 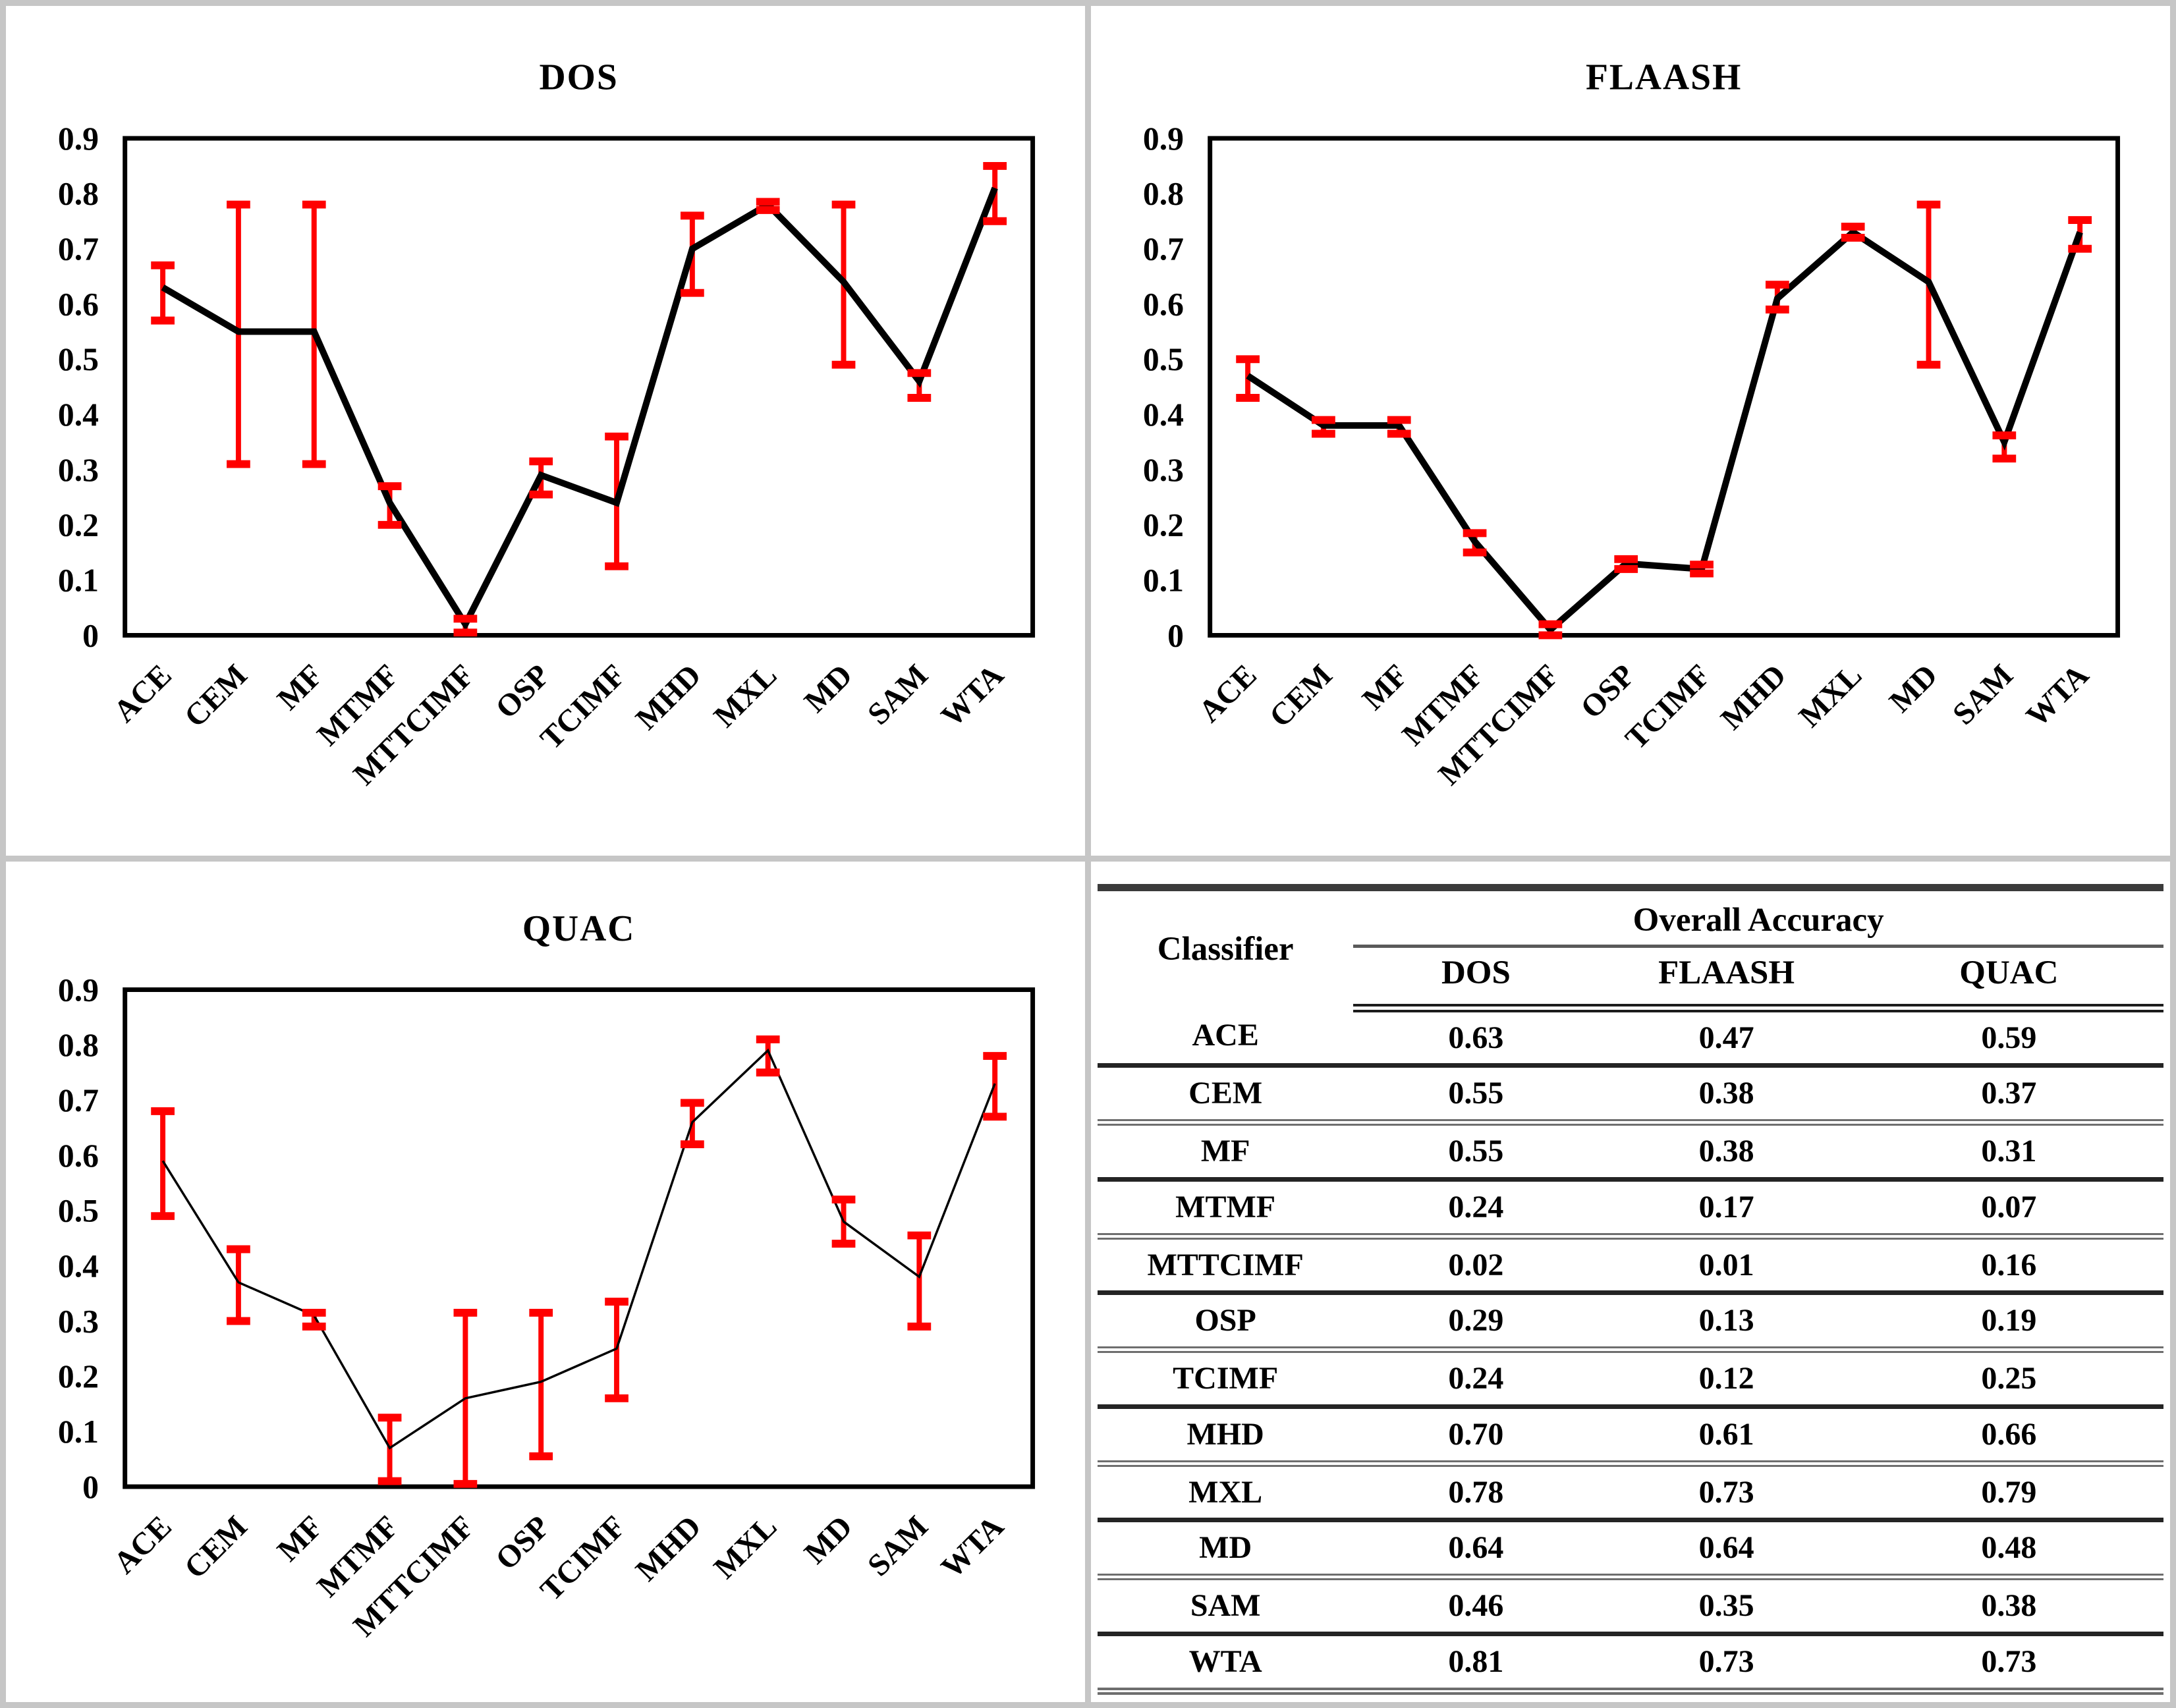 What do you see at coordinates (1225, 1492) in the screenshot?
I see `classifier-name: MXL` at bounding box center [1225, 1492].